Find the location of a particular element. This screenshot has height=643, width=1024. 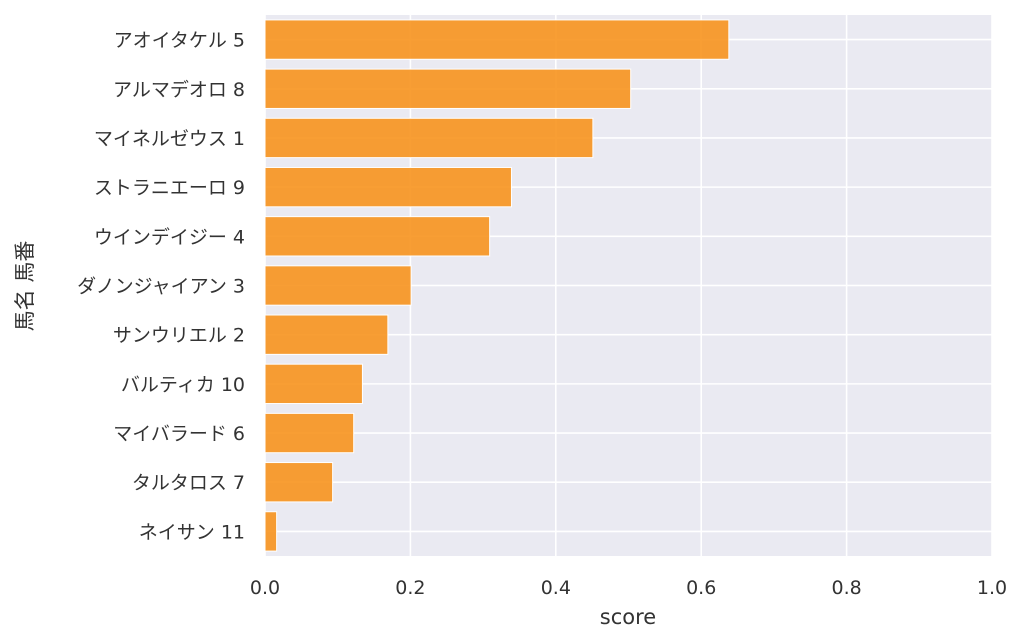

y-axis-label: 馬名 馬番 is located at coordinates (25, 286).